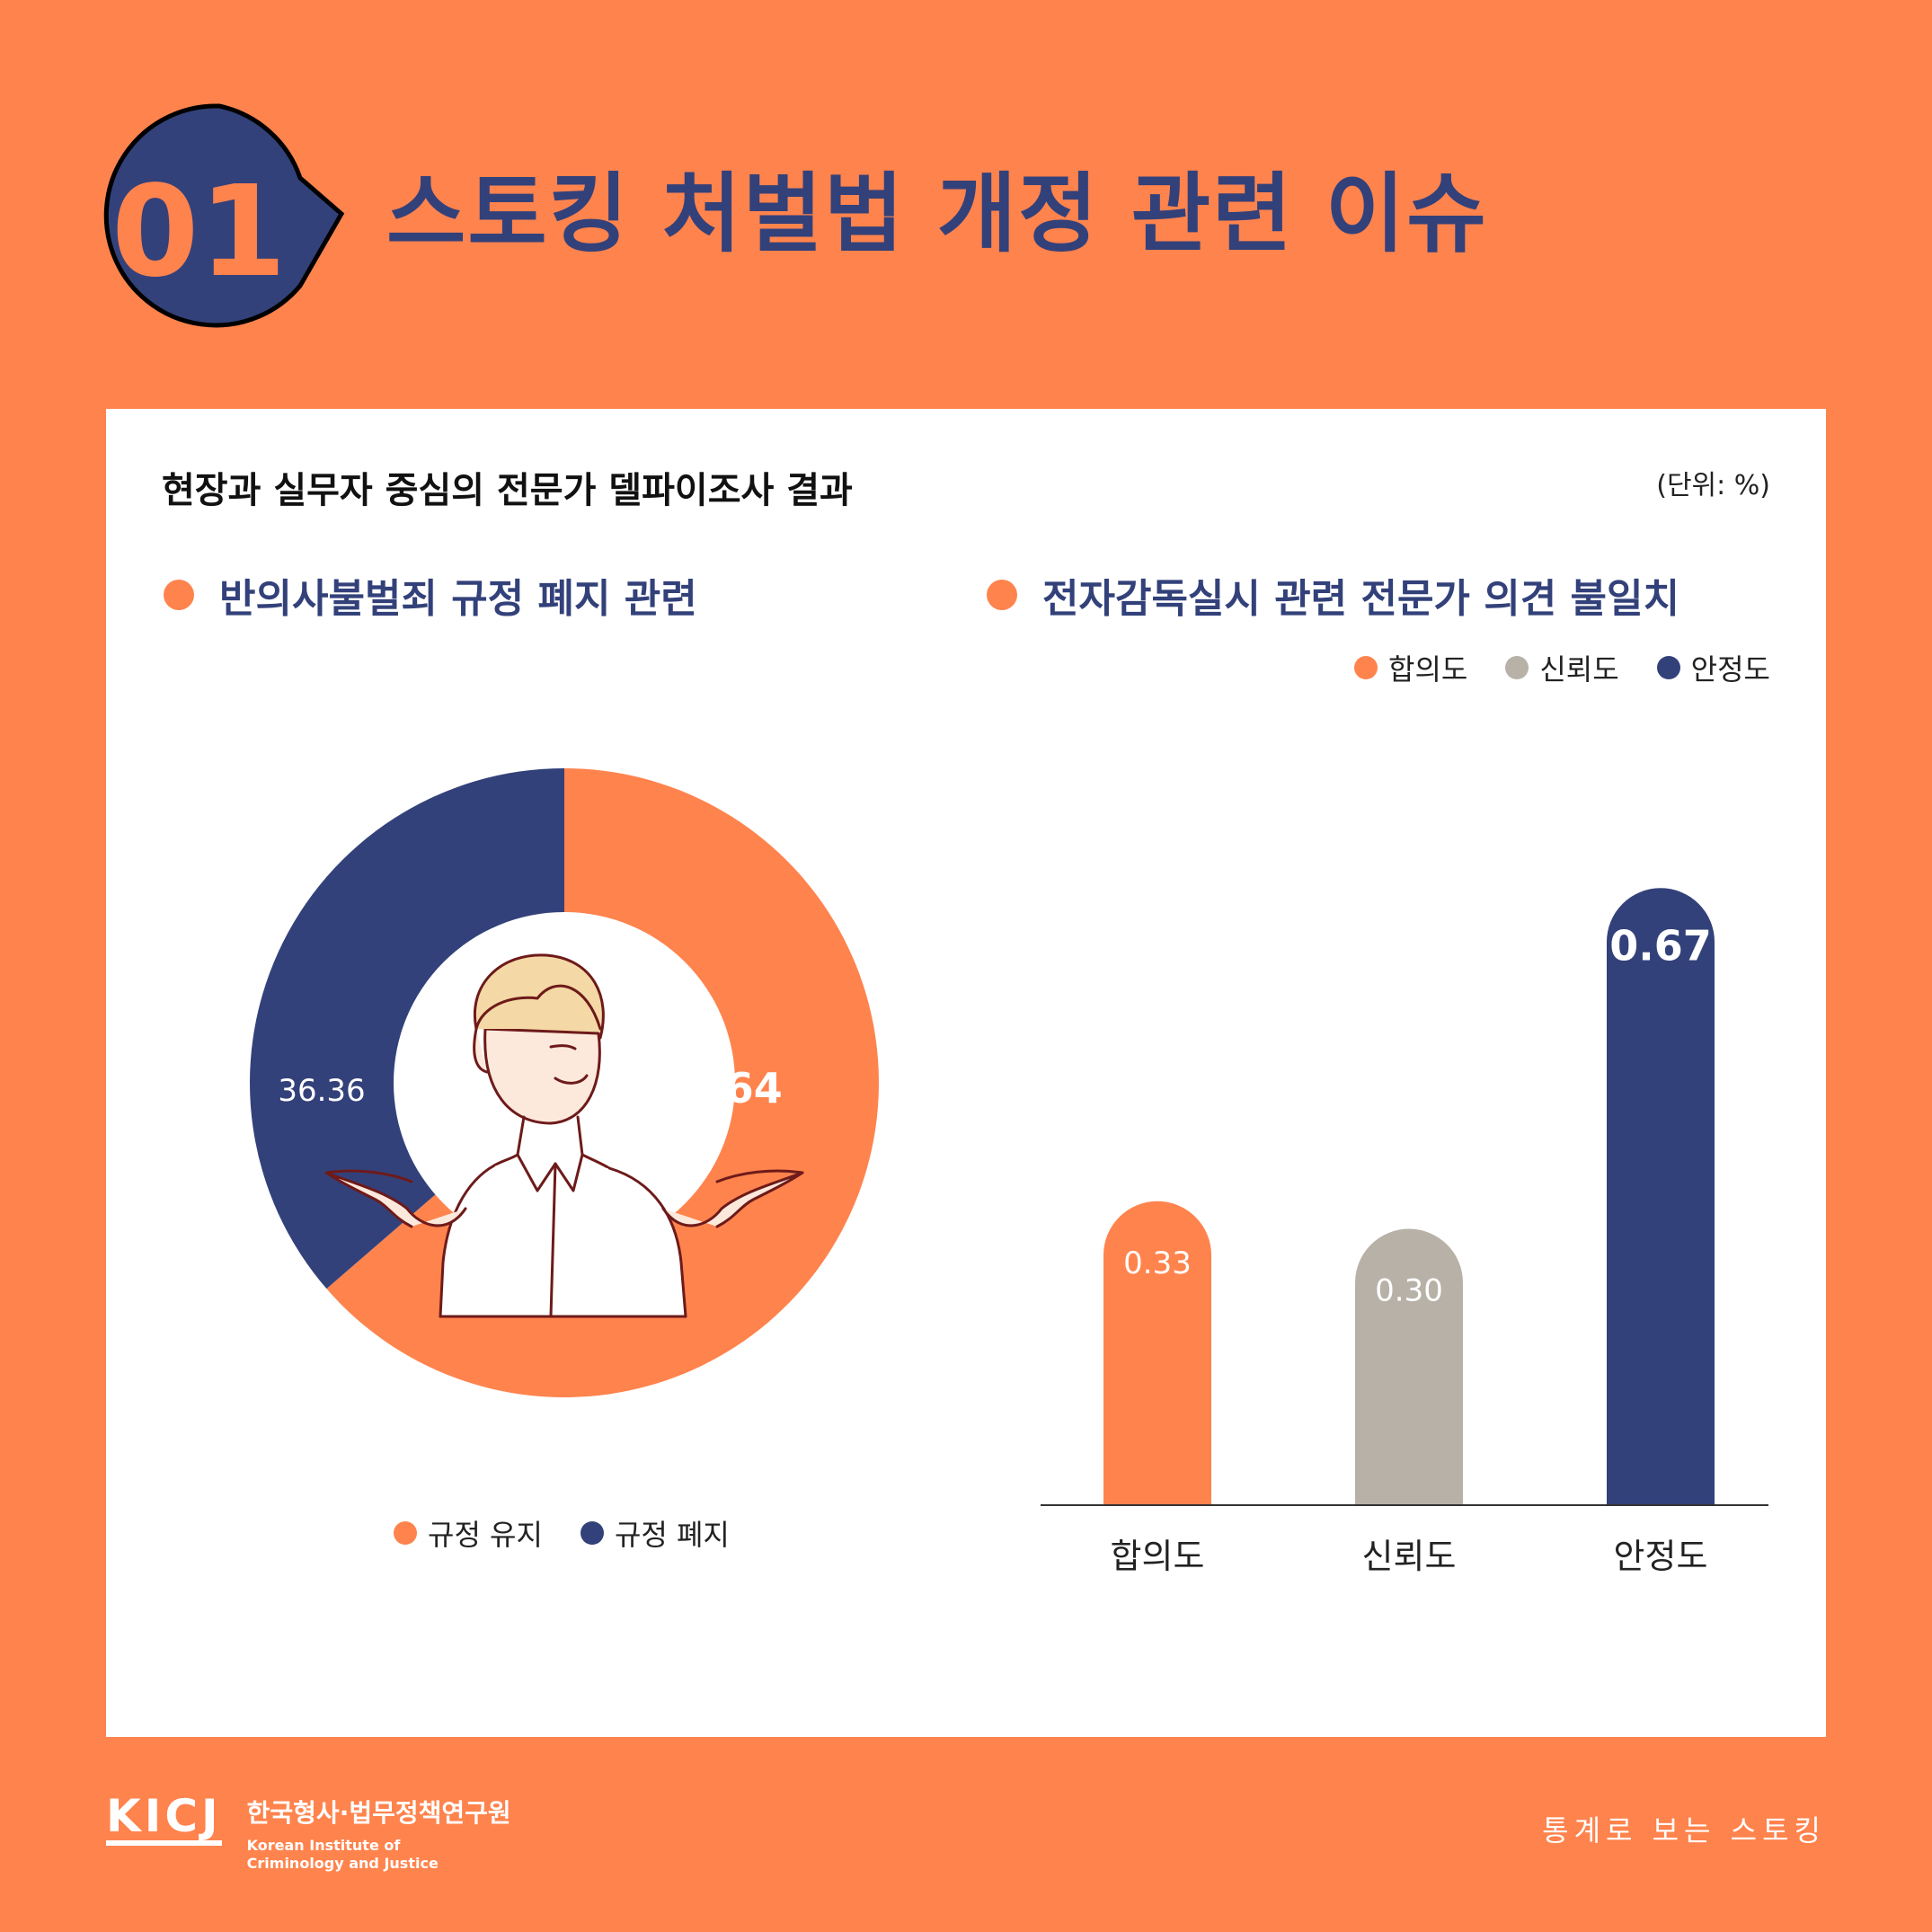  I want to click on bar-category-label-stability: 안정도, so click(1661, 1556).